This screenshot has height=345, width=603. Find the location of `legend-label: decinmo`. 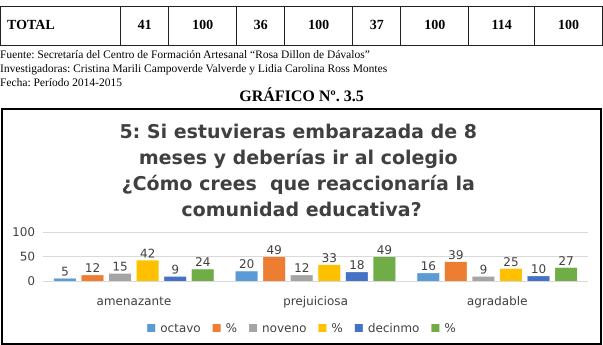

legend-label: decinmo is located at coordinates (394, 328).